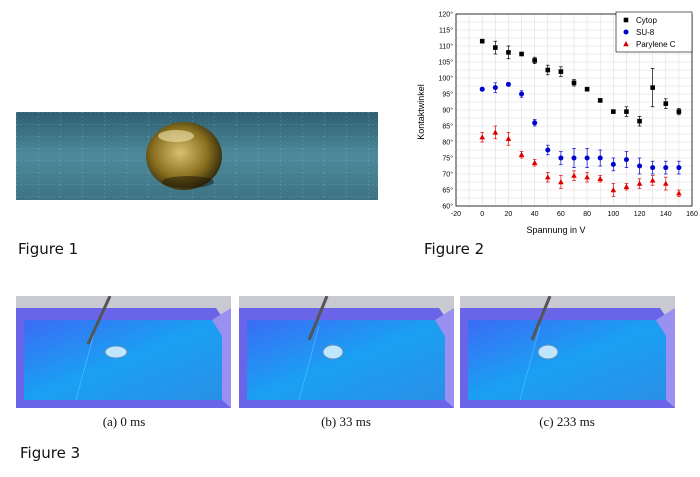  What do you see at coordinates (613, 214) in the screenshot?
I see `x-tick-label: 100` at bounding box center [613, 214].